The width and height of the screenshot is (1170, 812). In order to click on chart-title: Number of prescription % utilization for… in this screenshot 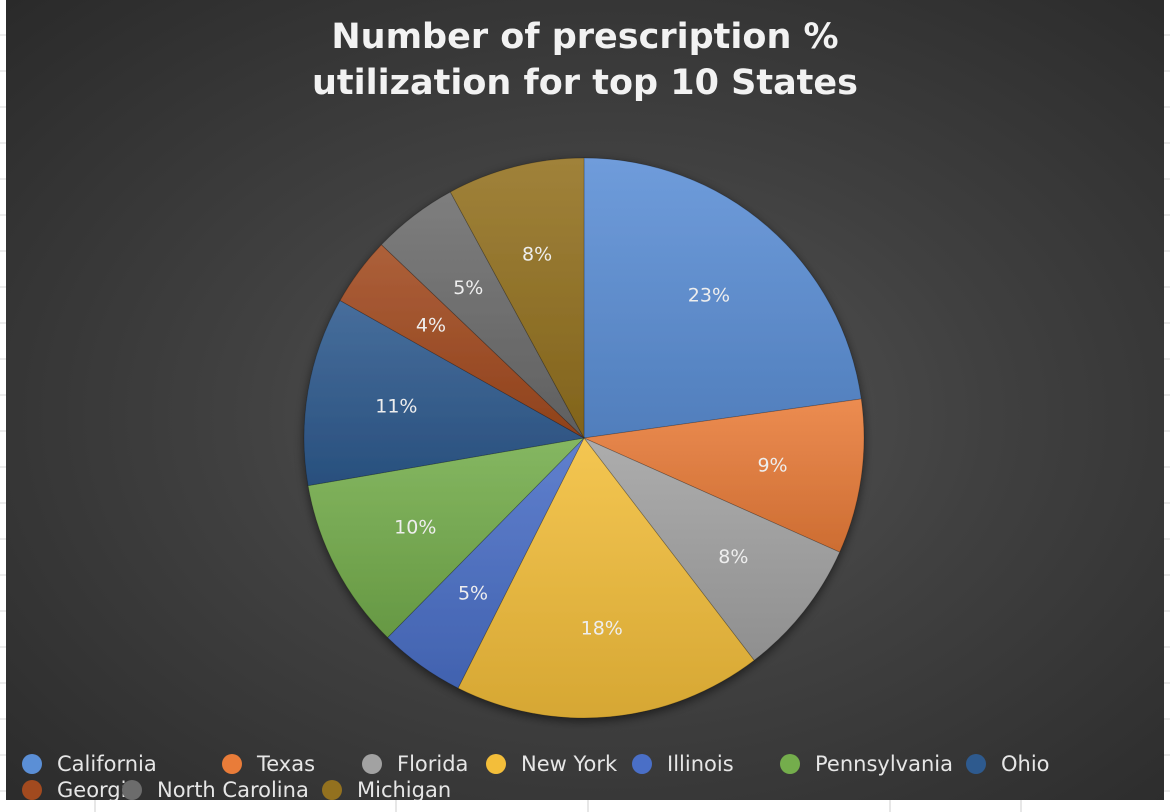, I will do `click(585, 60)`.